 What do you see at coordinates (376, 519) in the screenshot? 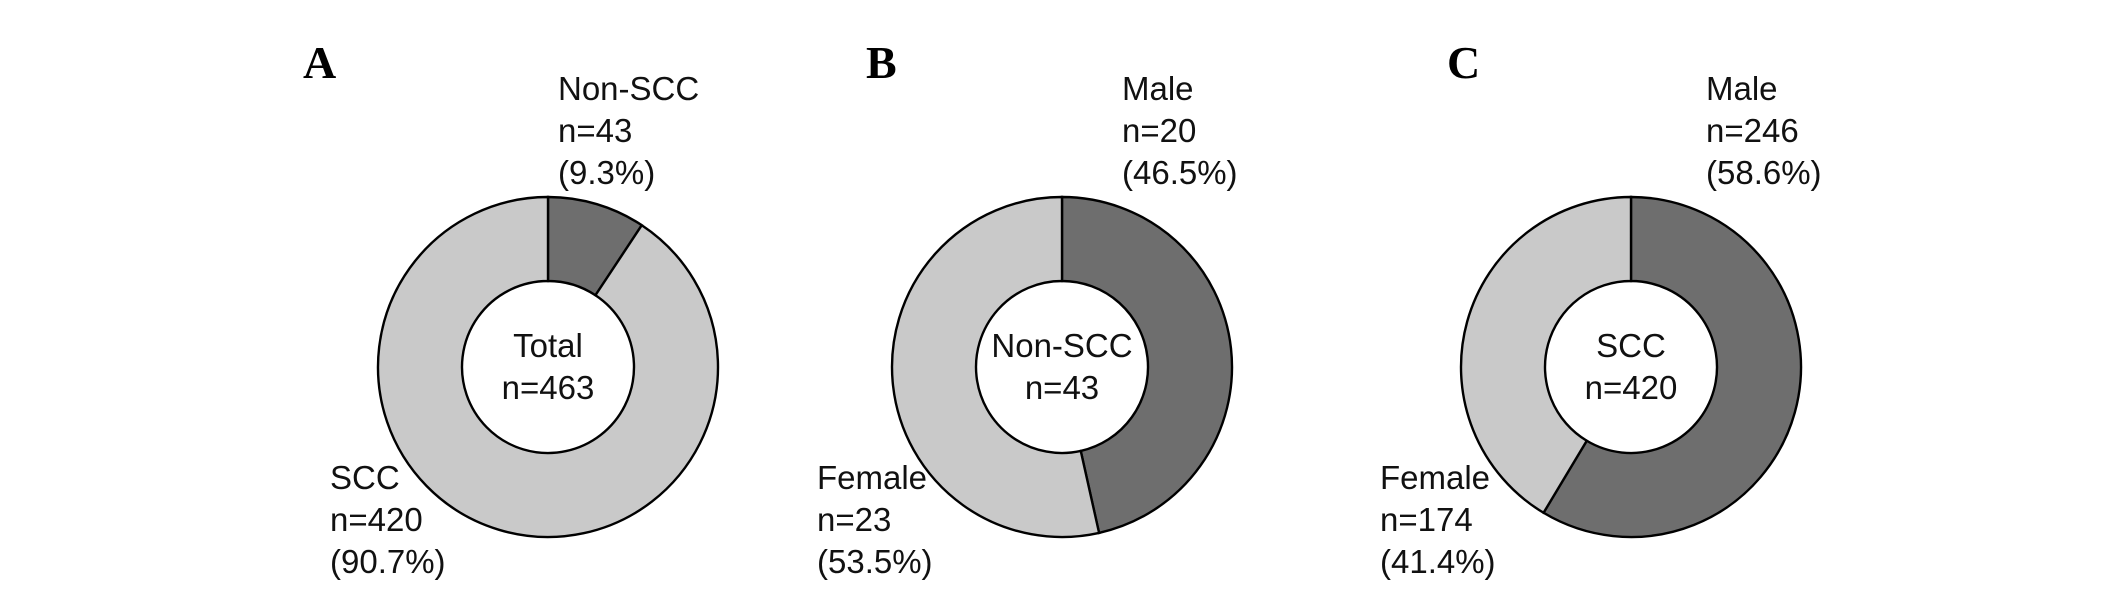
I see `slice-label-line: n=420` at bounding box center [376, 519].